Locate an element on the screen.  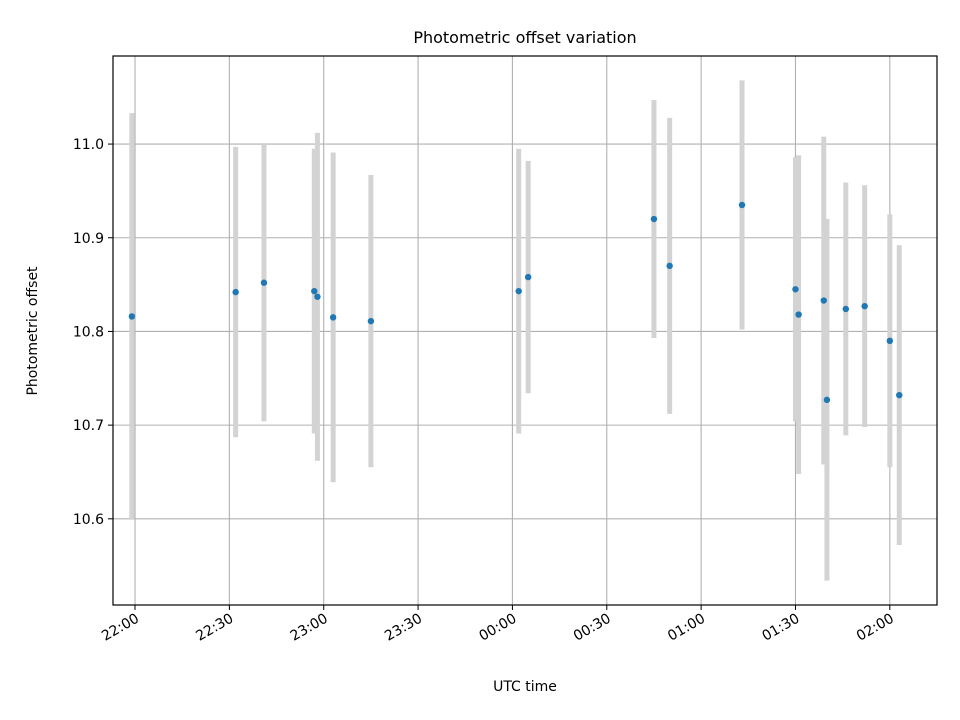
y-axis: 10.6 10.7 10.8 10.9 11.0 is located at coordinates (93, 332).